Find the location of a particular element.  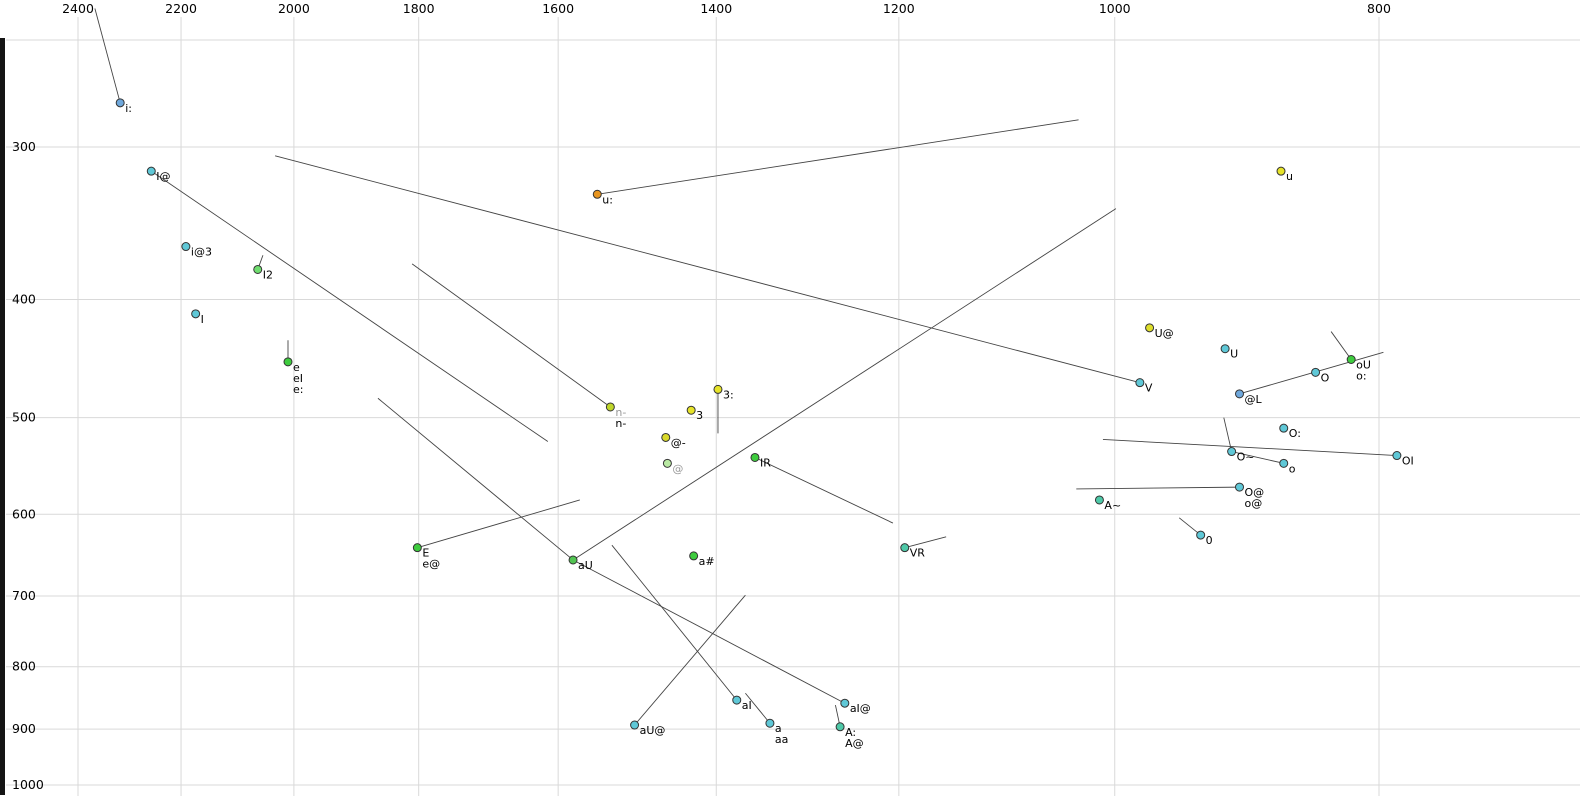

vowel-point-E is located at coordinates (417, 548).